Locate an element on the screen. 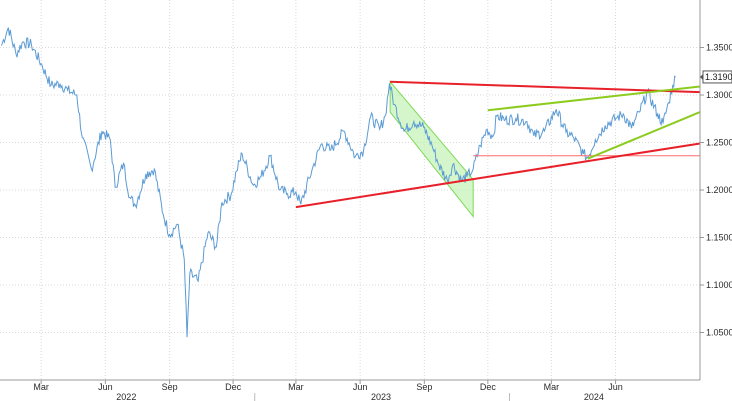 The image size is (732, 401). last-value-pointer is located at coordinates (701, 76).